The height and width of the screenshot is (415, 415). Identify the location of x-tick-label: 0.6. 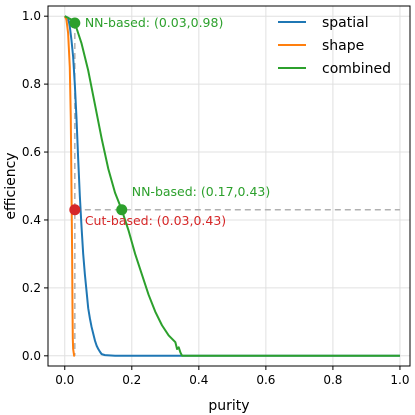
(265, 380).